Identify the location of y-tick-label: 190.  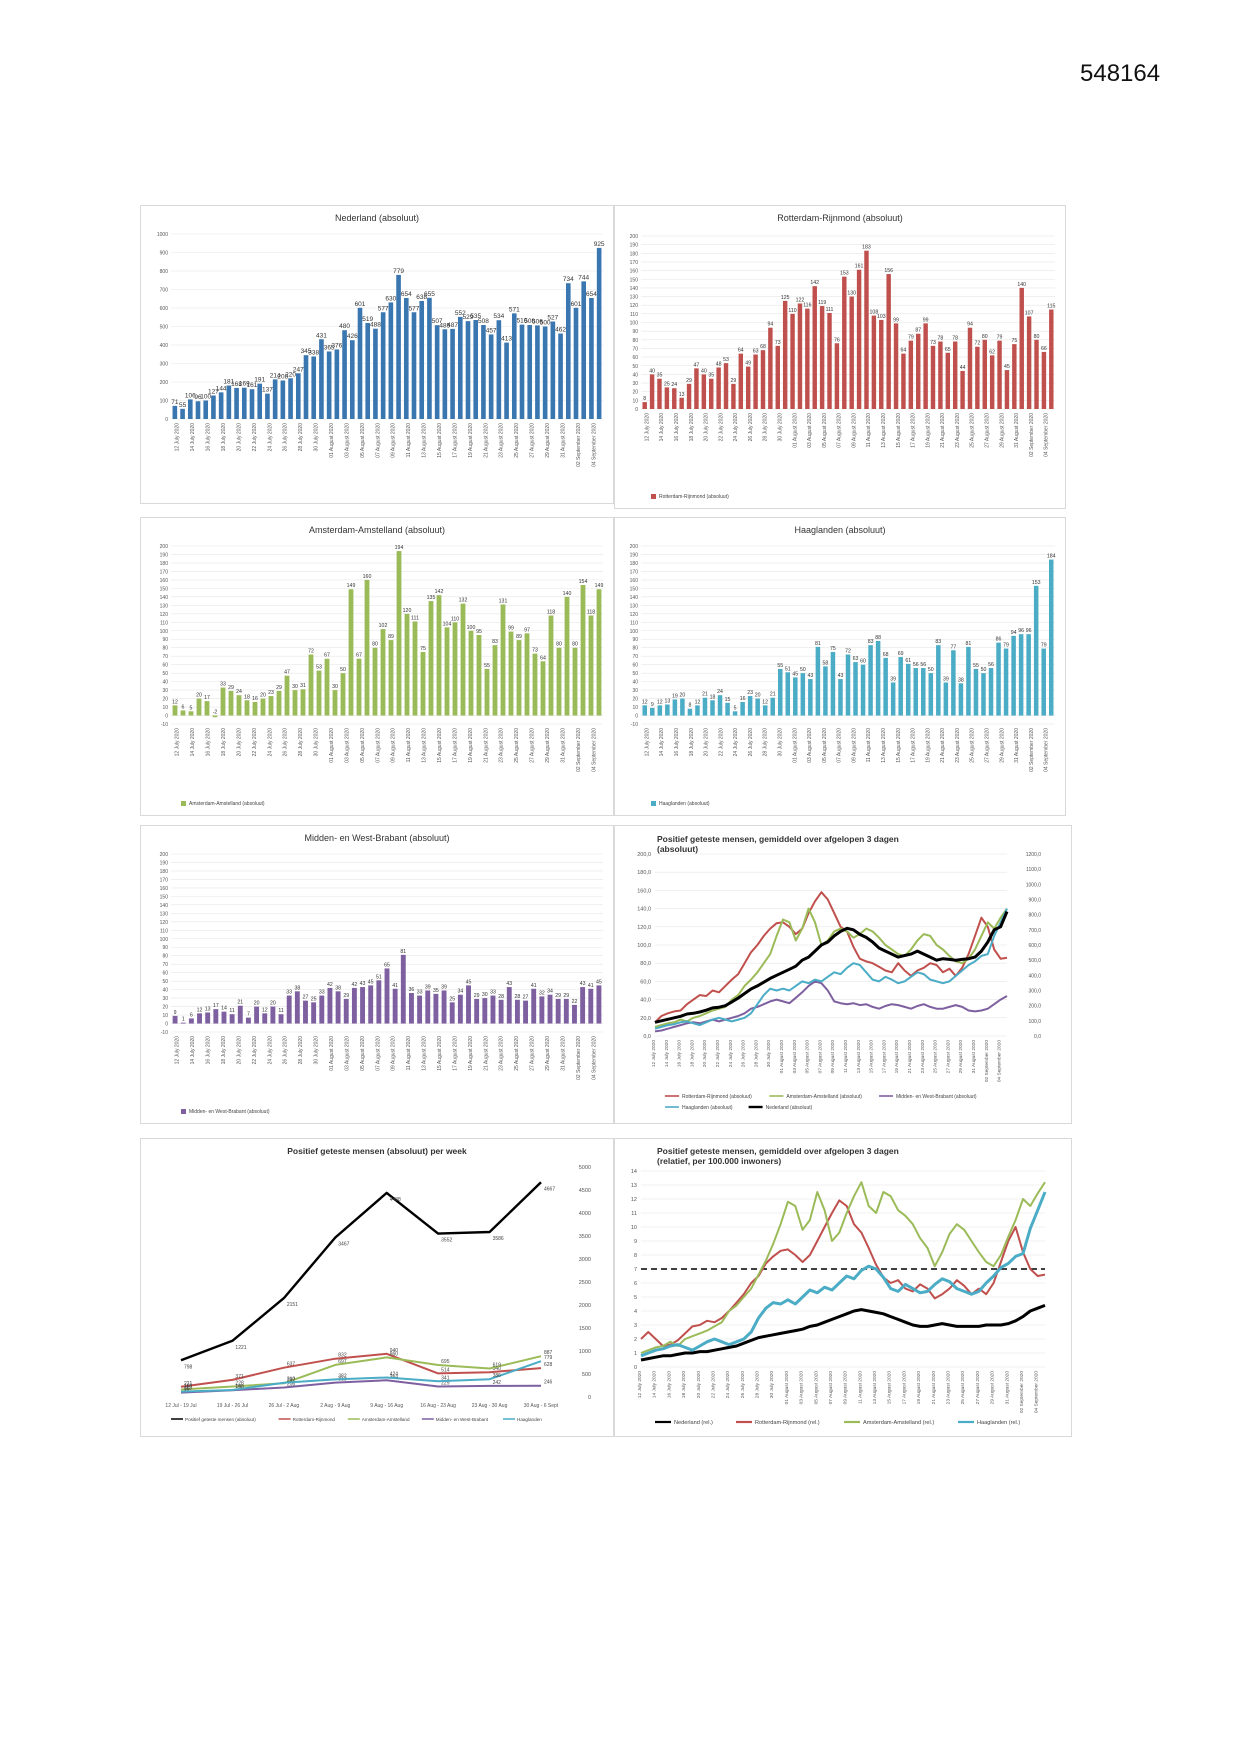
(164, 863).